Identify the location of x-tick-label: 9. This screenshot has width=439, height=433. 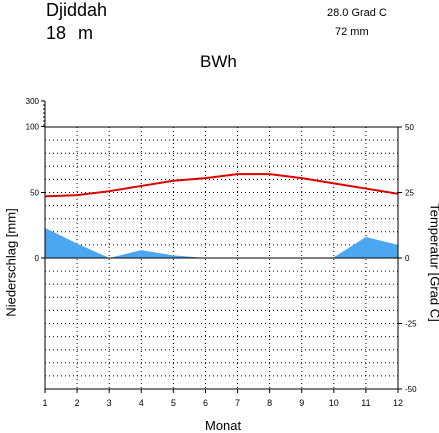
(301, 403).